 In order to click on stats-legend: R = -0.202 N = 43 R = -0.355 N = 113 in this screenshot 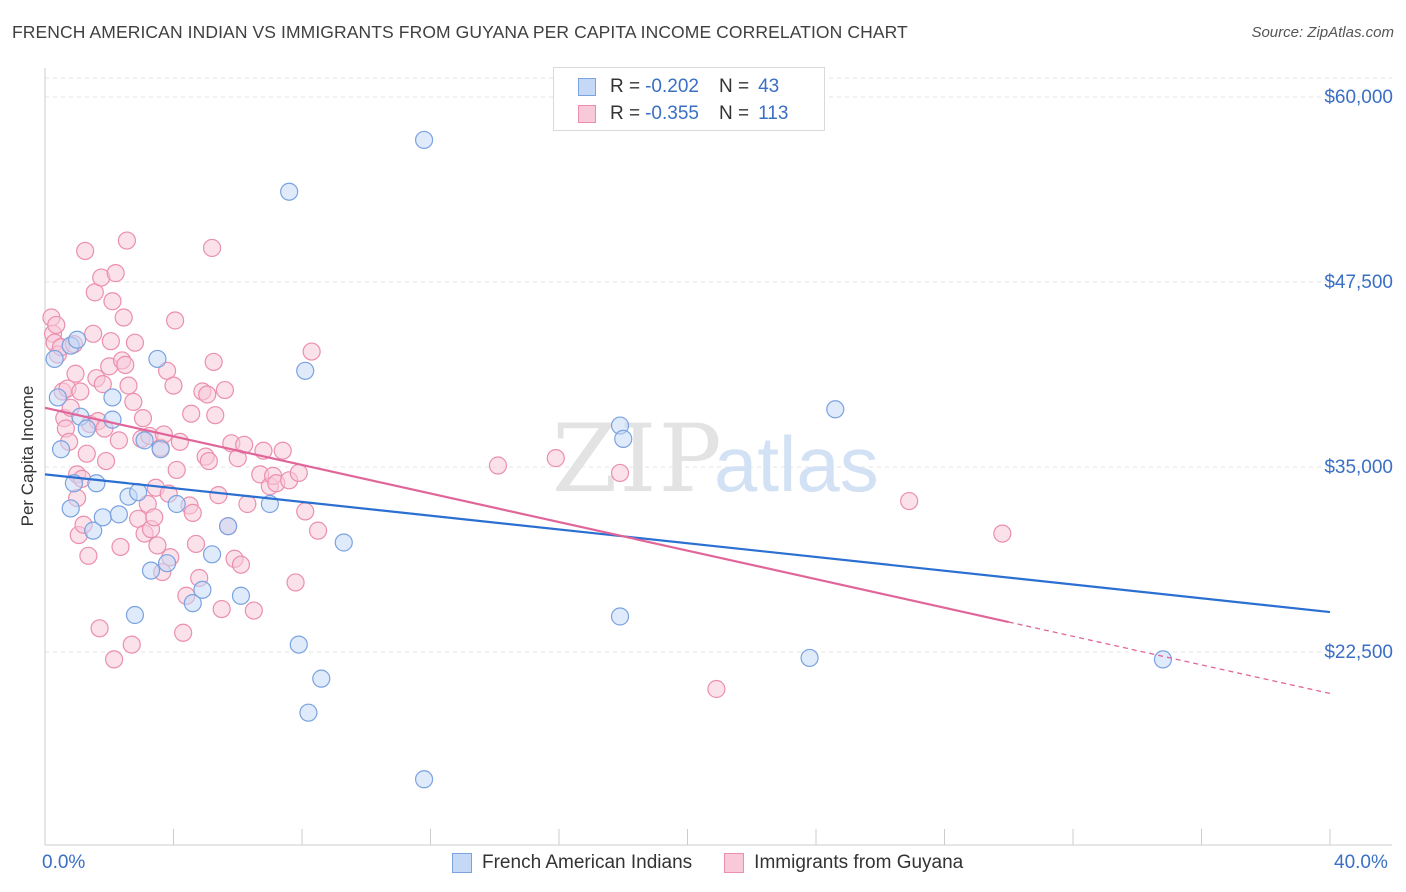, I will do `click(689, 99)`.